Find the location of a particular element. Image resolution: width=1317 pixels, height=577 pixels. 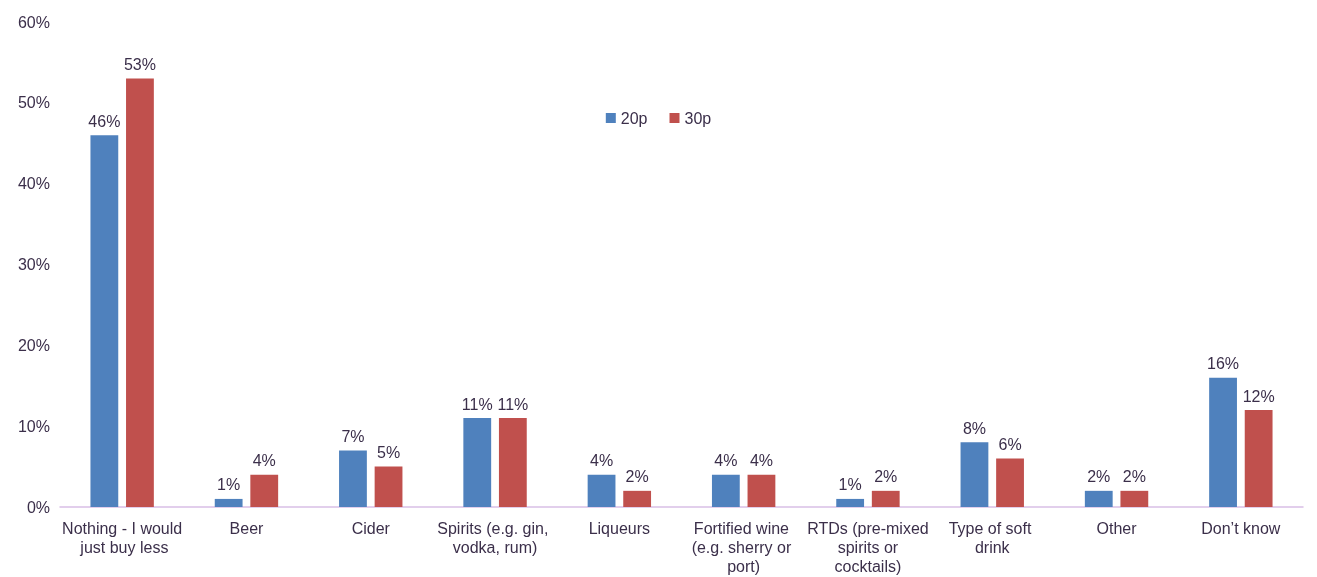

x-tick-label: Don’t know is located at coordinates (1241, 528).